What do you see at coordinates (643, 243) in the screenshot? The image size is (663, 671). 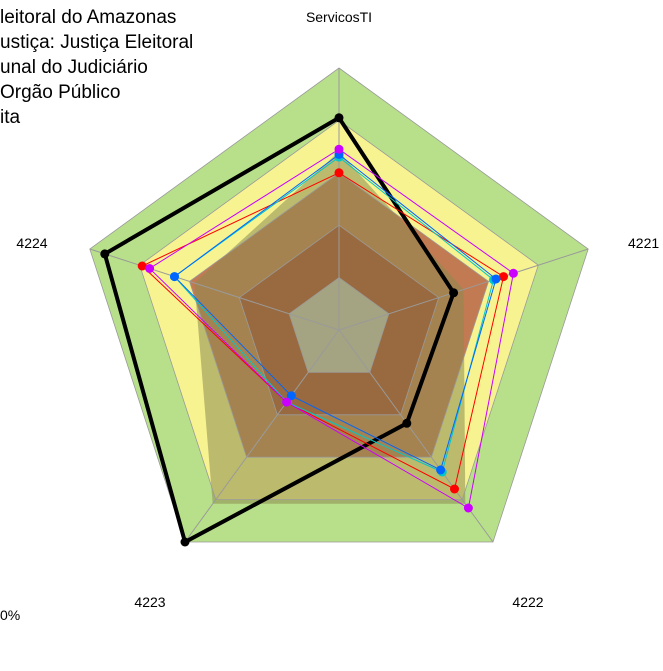 I see `axis-label-1: 4221` at bounding box center [643, 243].